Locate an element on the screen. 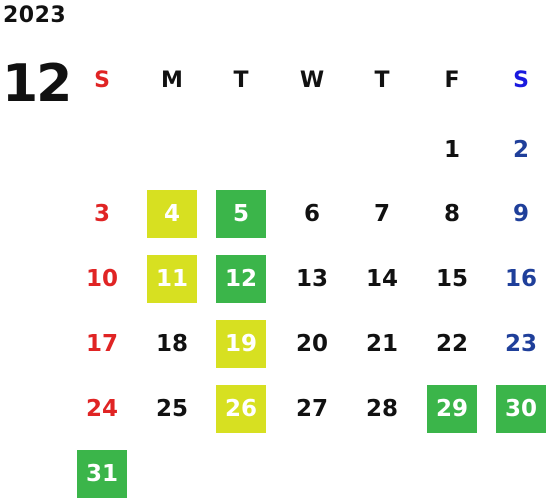  day-7: 7 is located at coordinates (381, 214).